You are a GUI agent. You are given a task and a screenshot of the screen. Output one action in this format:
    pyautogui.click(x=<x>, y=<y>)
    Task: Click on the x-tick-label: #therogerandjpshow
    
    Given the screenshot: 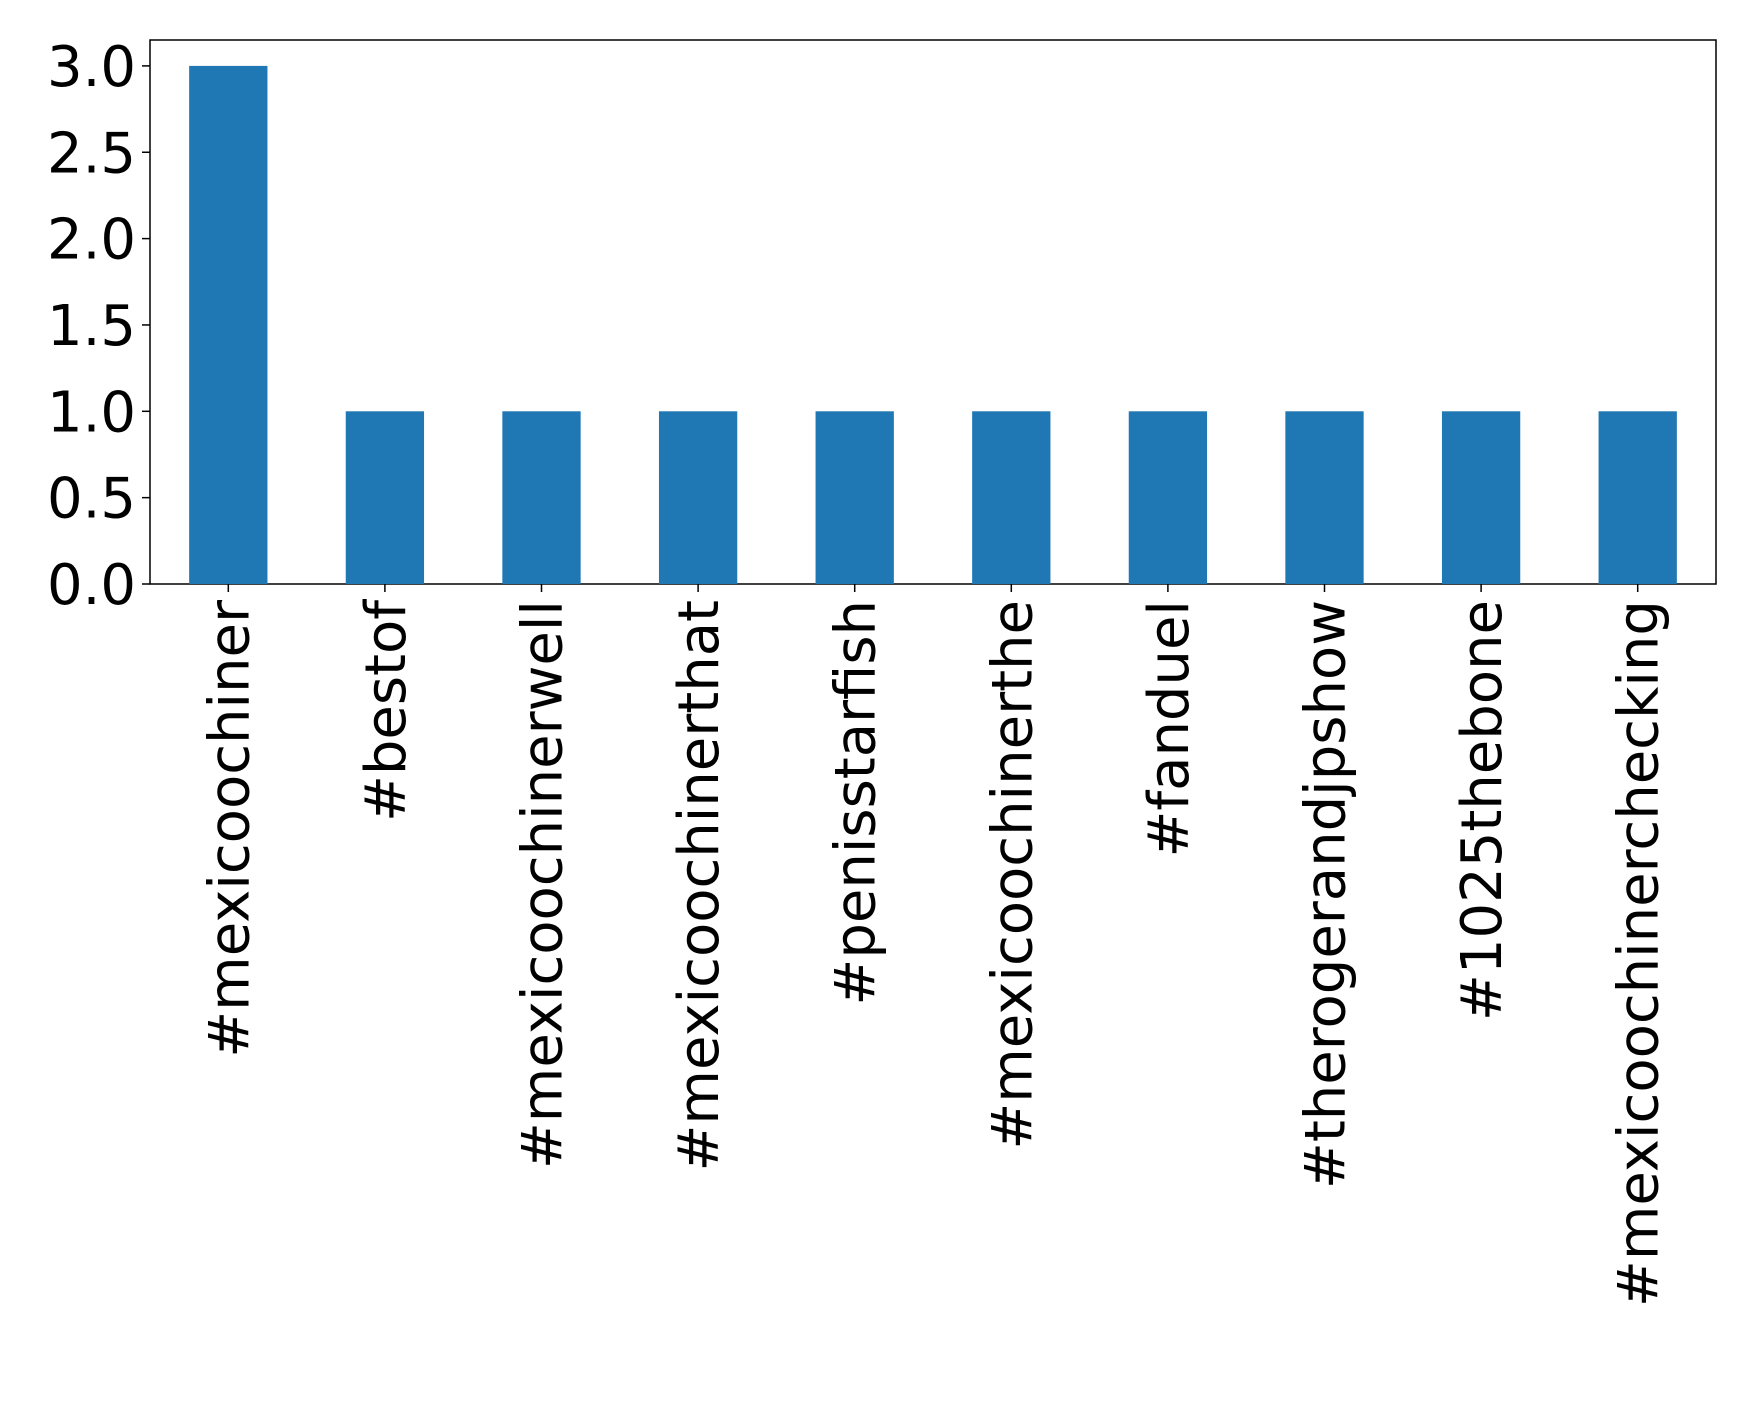 What is the action you would take?
    pyautogui.click(x=1326, y=894)
    